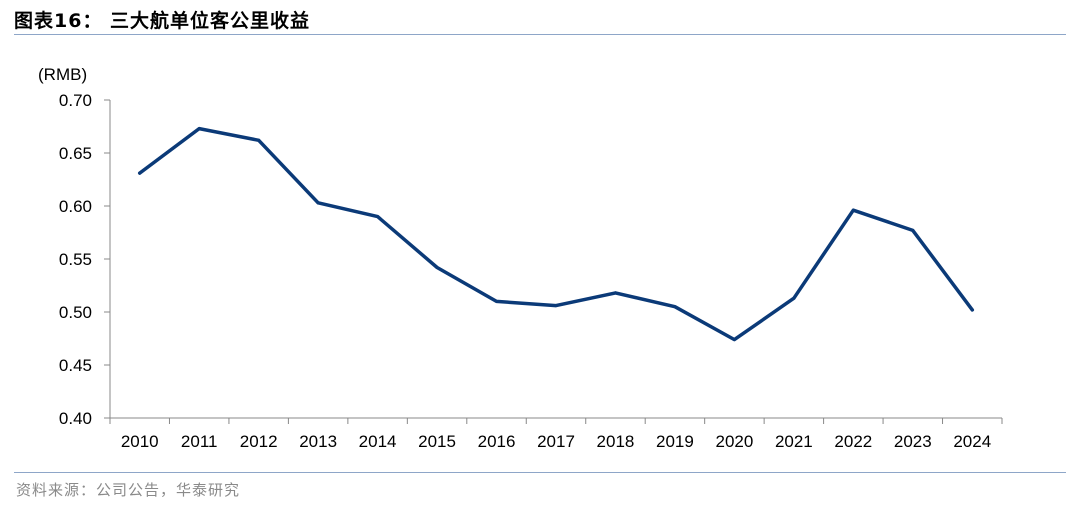 This screenshot has width=1080, height=505. I want to click on x-tick-label: 2013, so click(318, 441).